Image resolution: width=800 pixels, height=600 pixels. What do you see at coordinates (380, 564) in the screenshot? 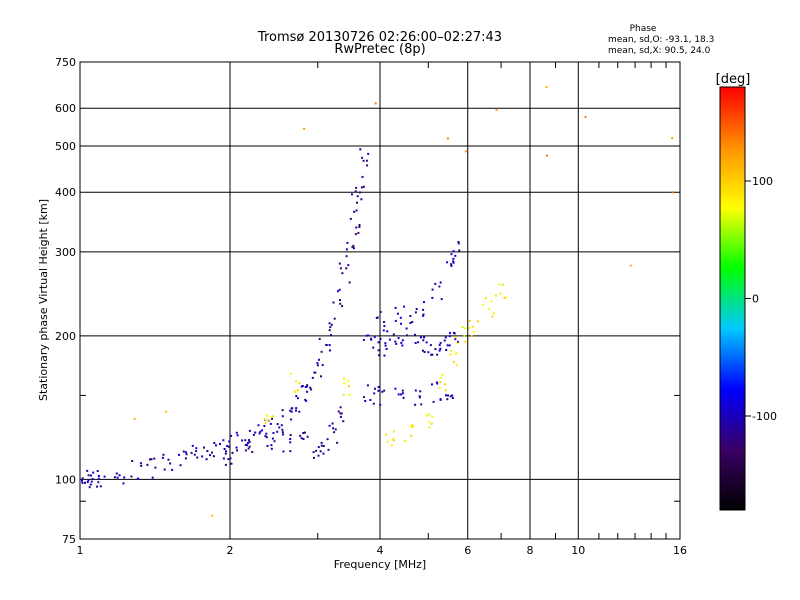
I see `x-axis-label: Frequency [MHz]` at bounding box center [380, 564].